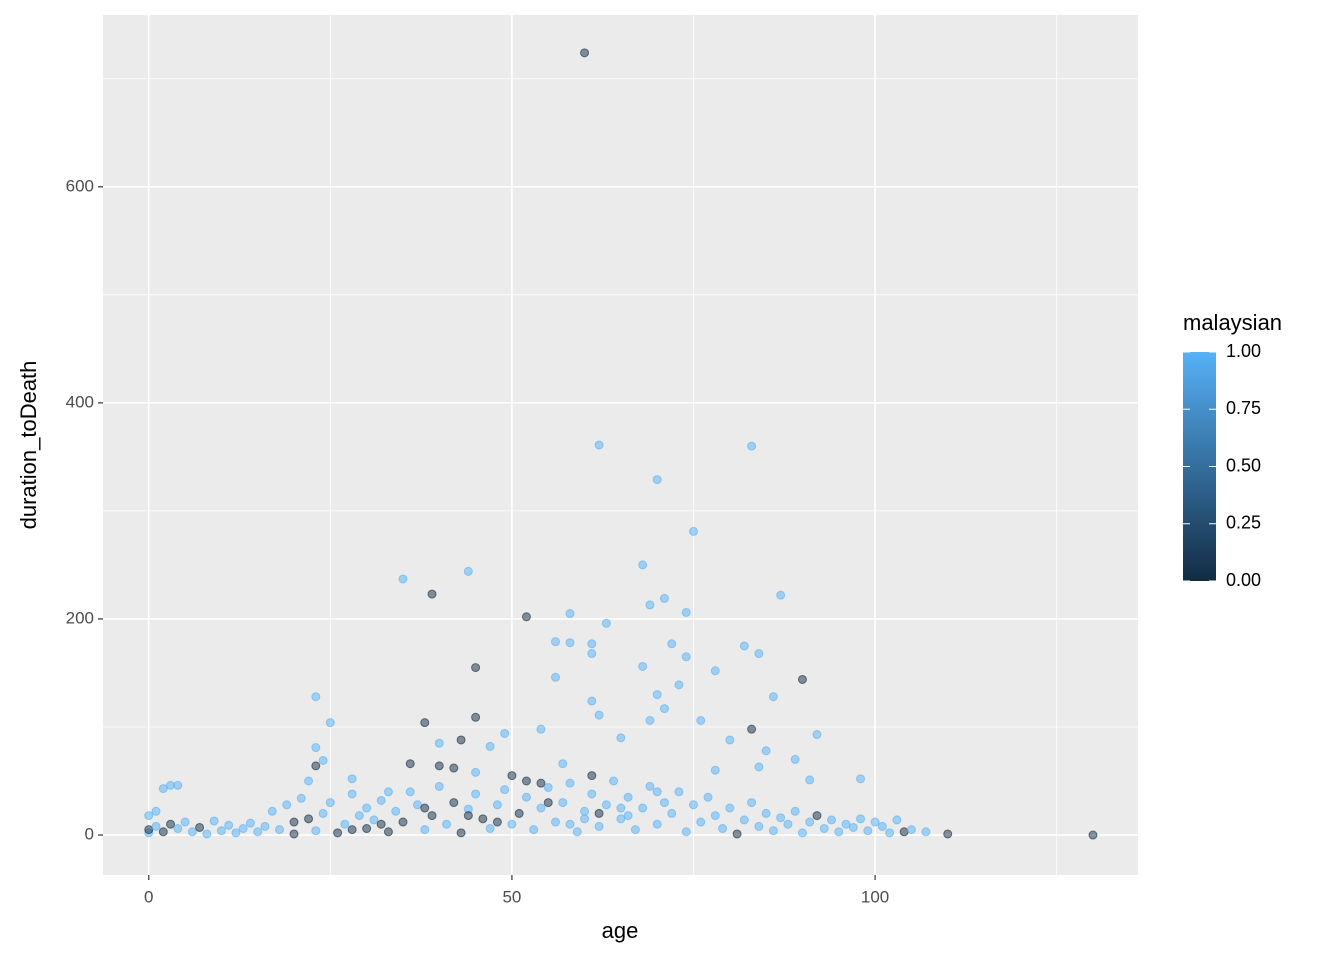  Describe the element at coordinates (148, 896) in the screenshot. I see `x-tick-label: 0` at that location.